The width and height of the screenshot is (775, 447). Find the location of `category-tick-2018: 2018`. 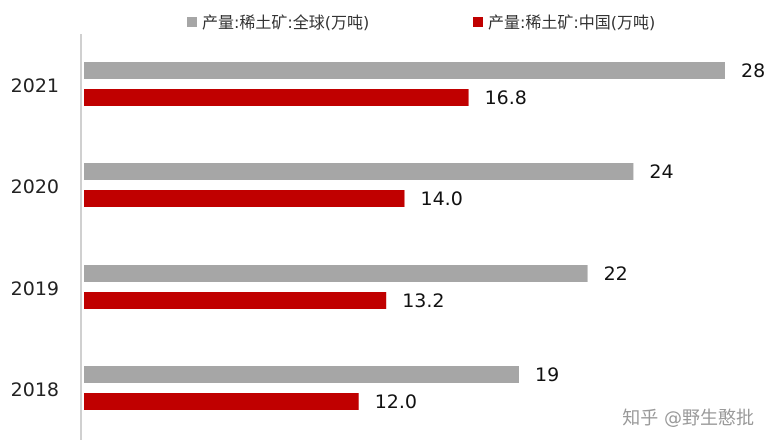

category-tick-2018: 2018 is located at coordinates (35, 390).